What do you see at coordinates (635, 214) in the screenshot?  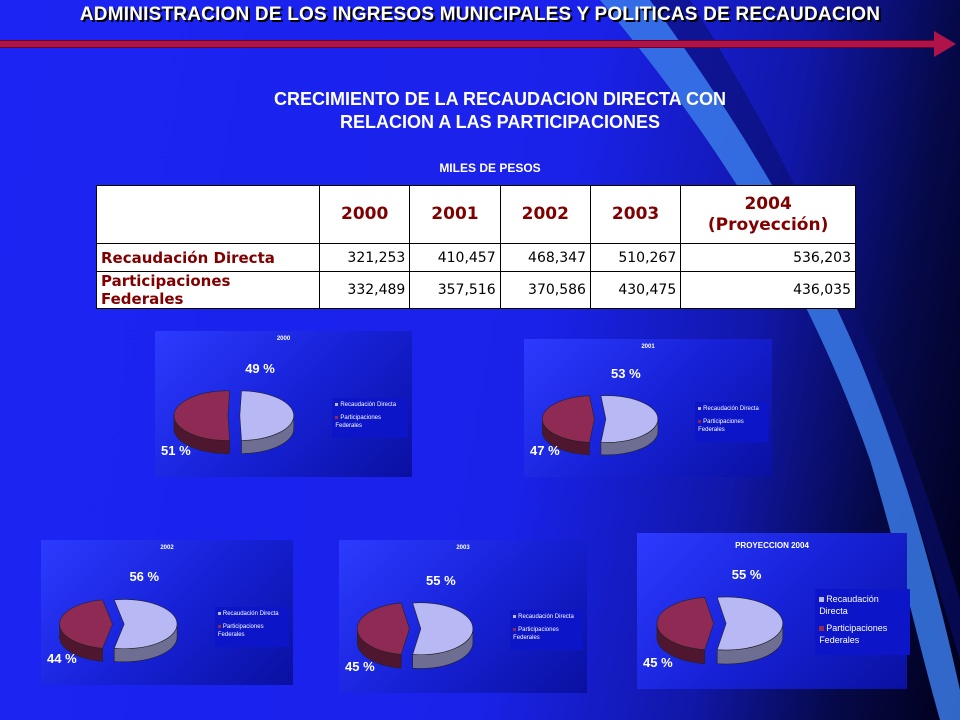 I see `column-header-2003: 2003` at bounding box center [635, 214].